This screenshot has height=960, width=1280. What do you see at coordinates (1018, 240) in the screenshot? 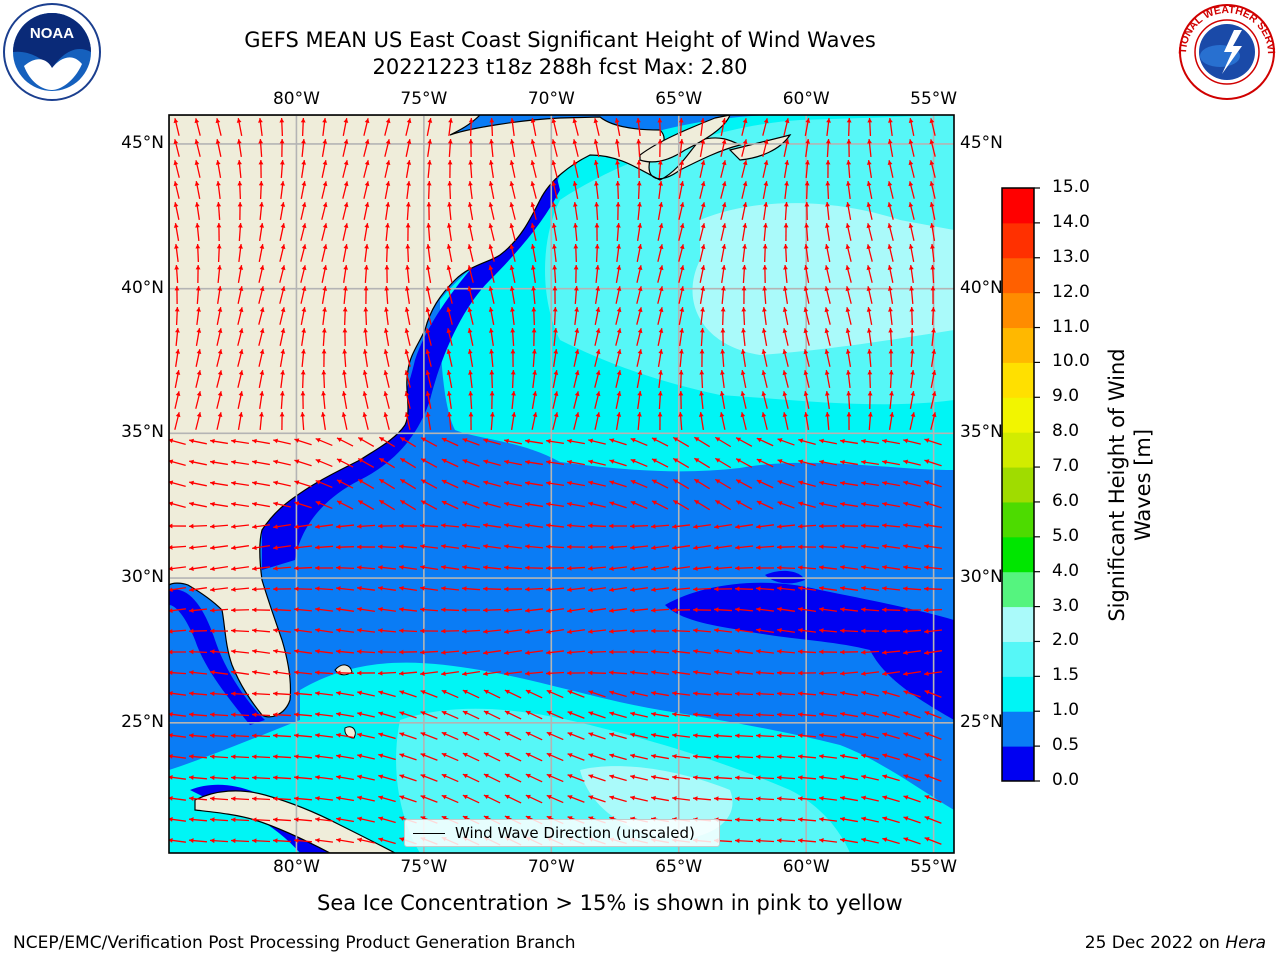
I see `colorbar-segment` at bounding box center [1018, 240].